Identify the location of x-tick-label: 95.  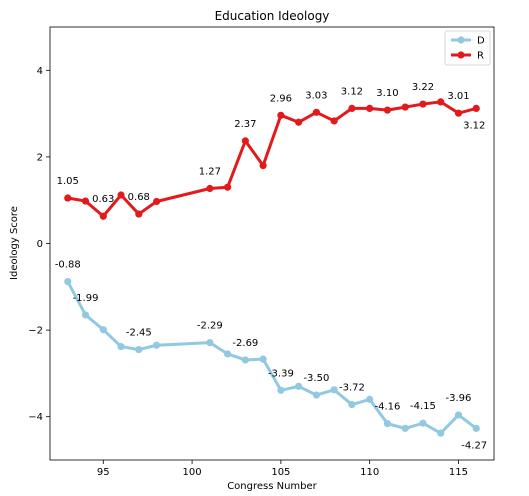
(103, 472).